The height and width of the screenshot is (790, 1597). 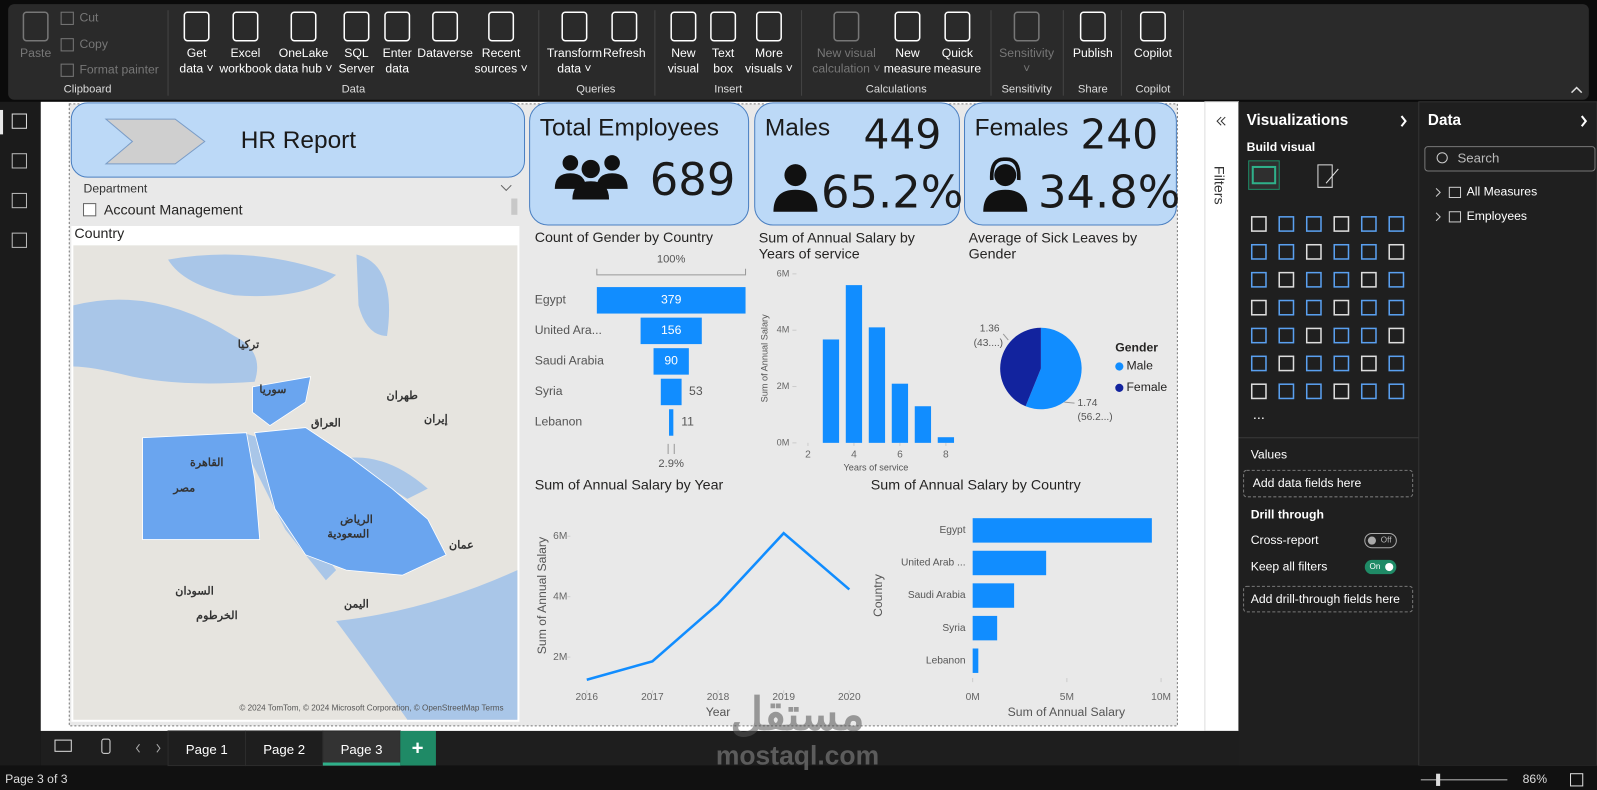 I want to click on report-view-icon, so click(x=19, y=121).